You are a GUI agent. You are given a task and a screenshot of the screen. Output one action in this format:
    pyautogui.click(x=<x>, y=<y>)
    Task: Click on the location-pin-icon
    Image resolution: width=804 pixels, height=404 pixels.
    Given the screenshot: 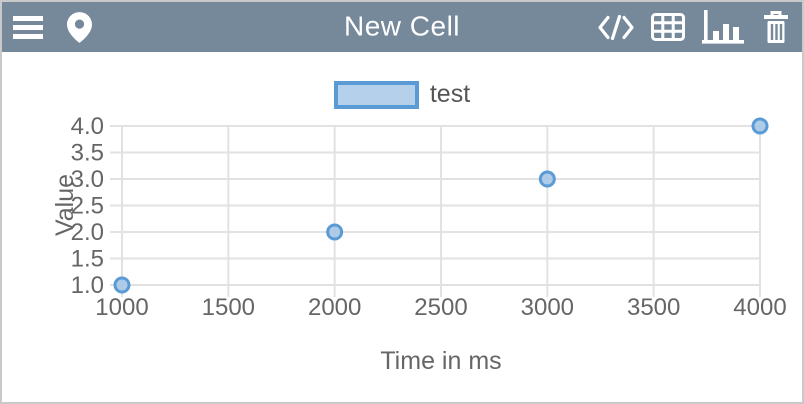 What is the action you would take?
    pyautogui.click(x=79, y=27)
    